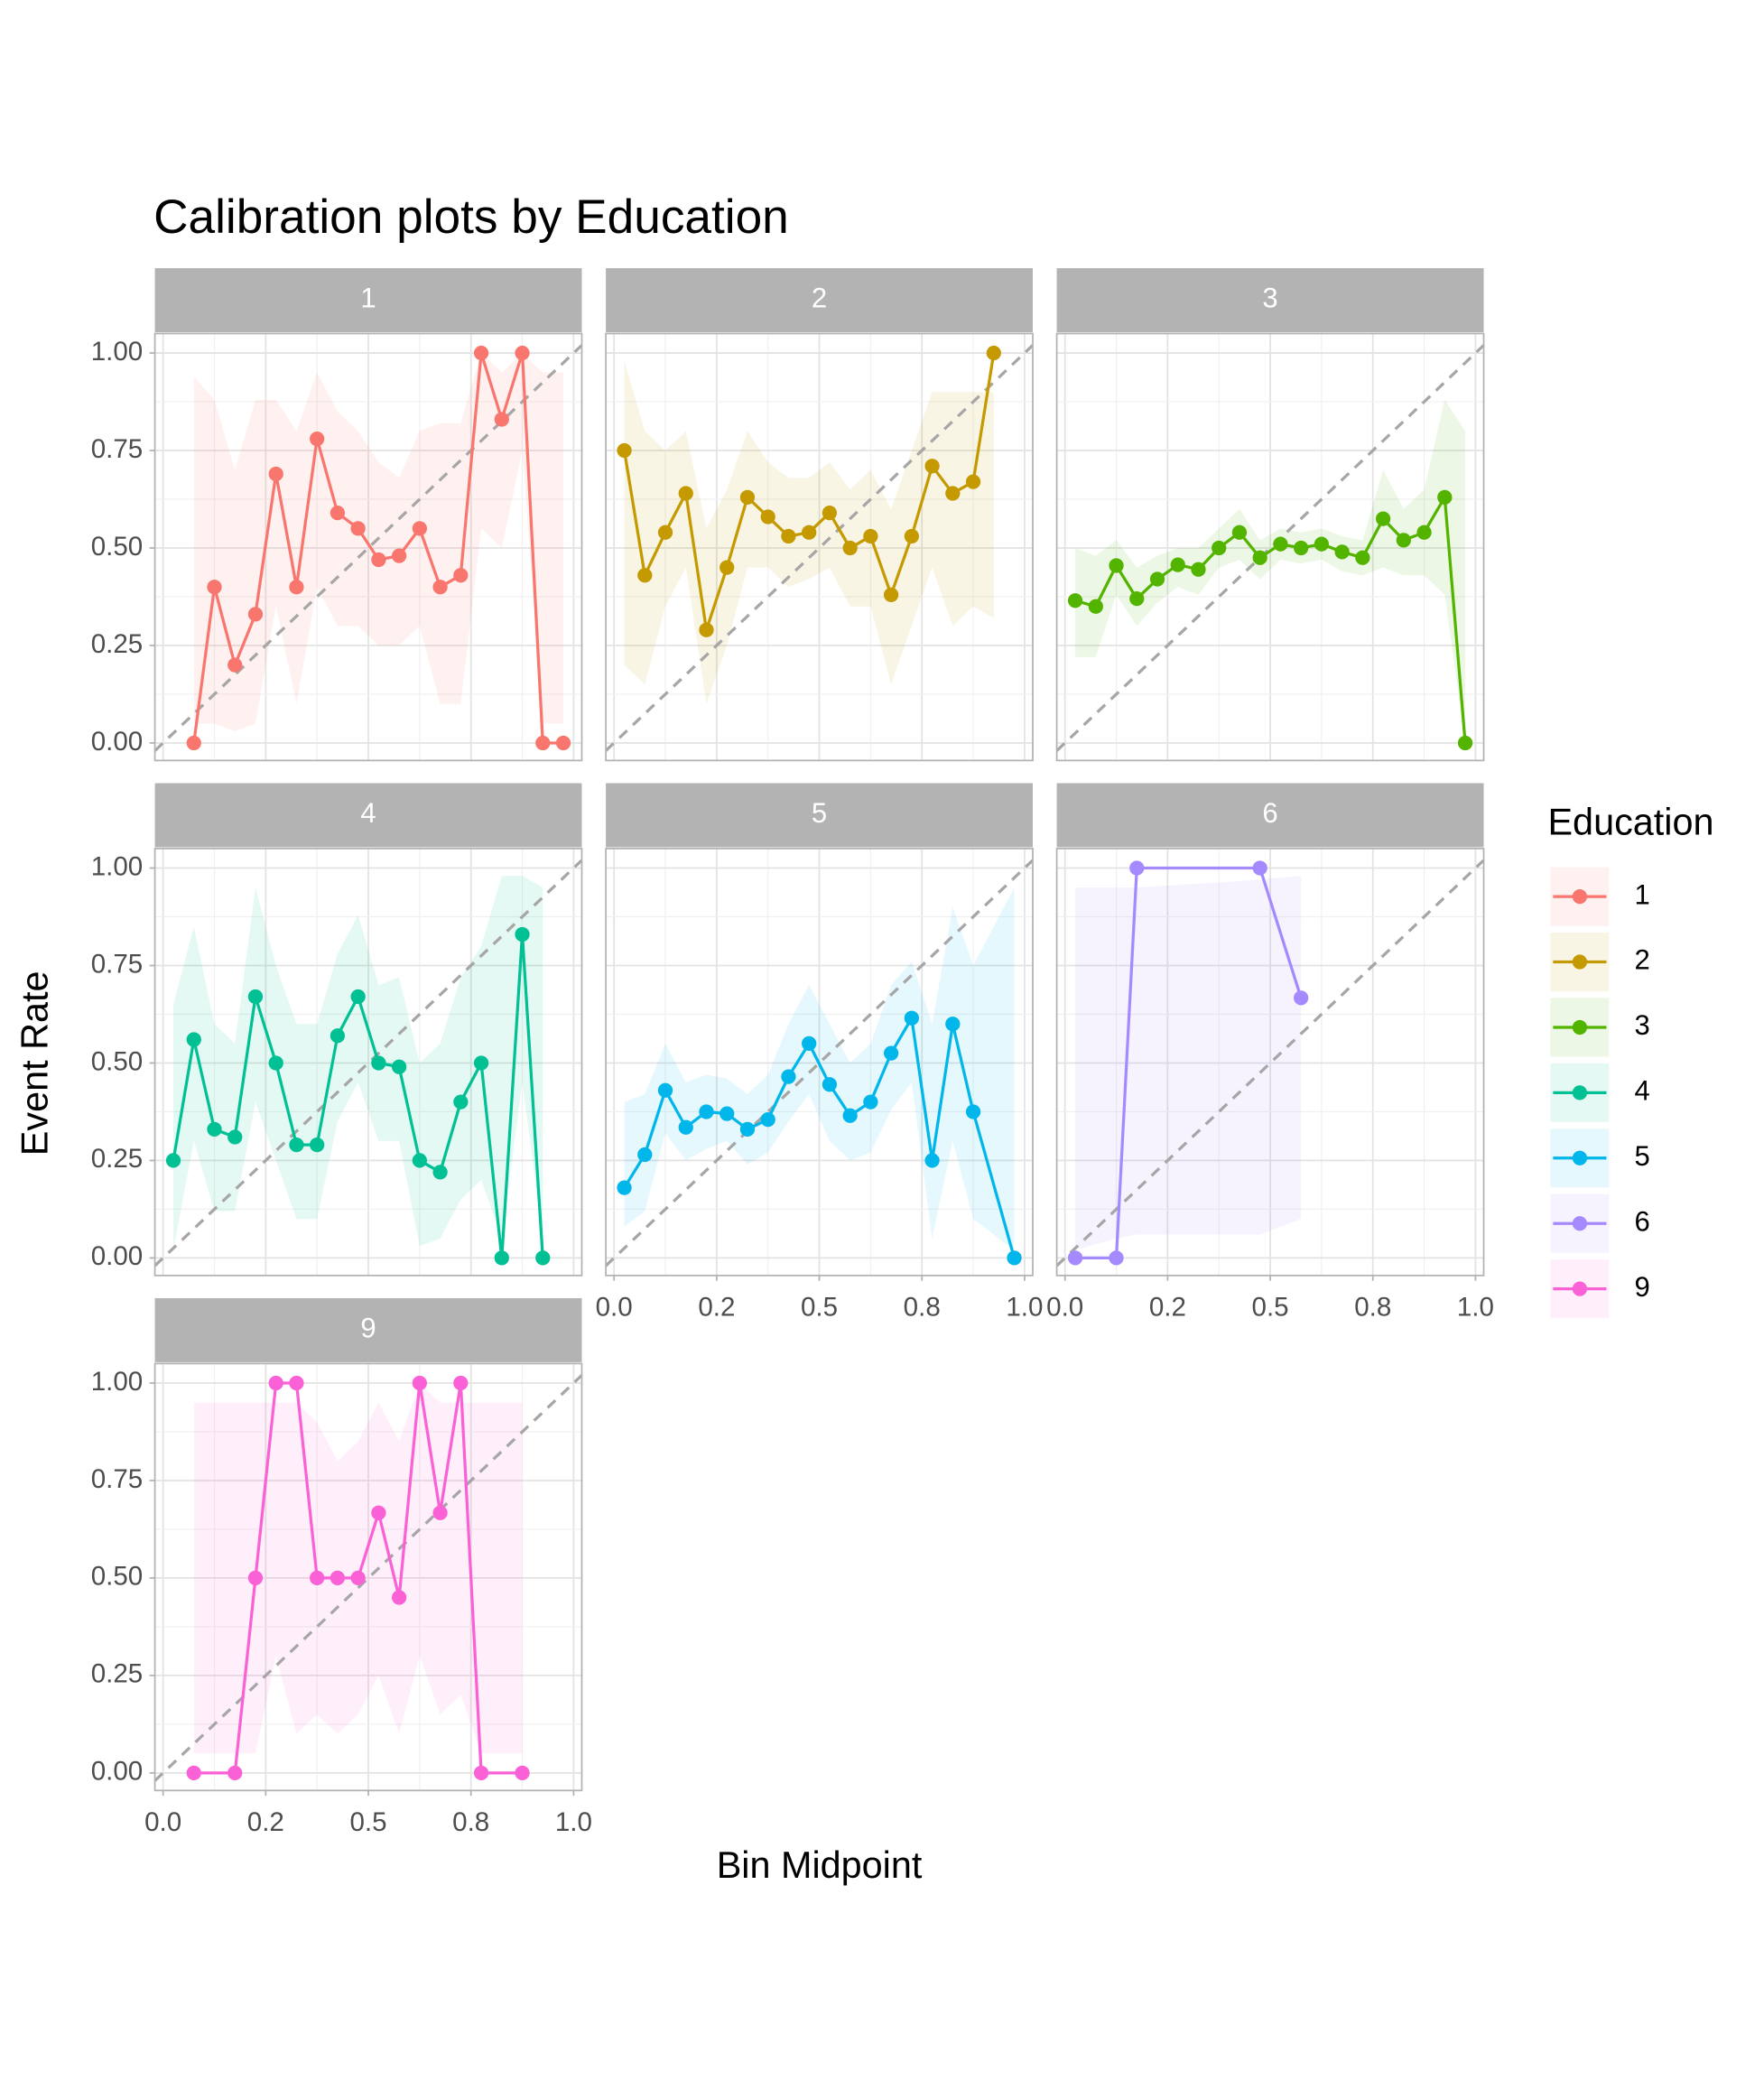 The height and width of the screenshot is (2080, 1764). I want to click on strip-label: 4, so click(368, 813).